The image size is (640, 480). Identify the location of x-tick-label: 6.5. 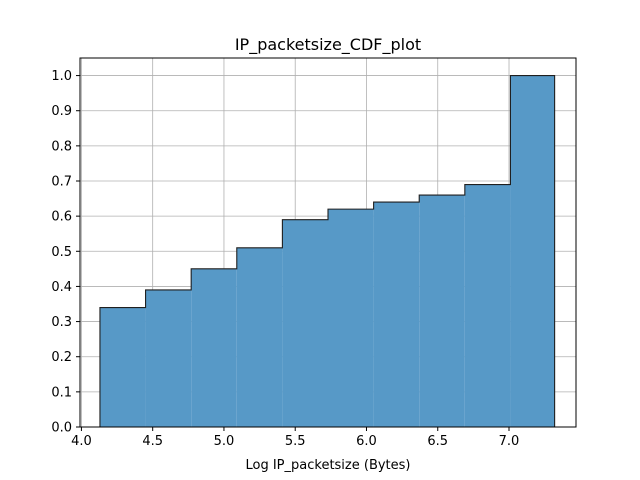
(437, 441).